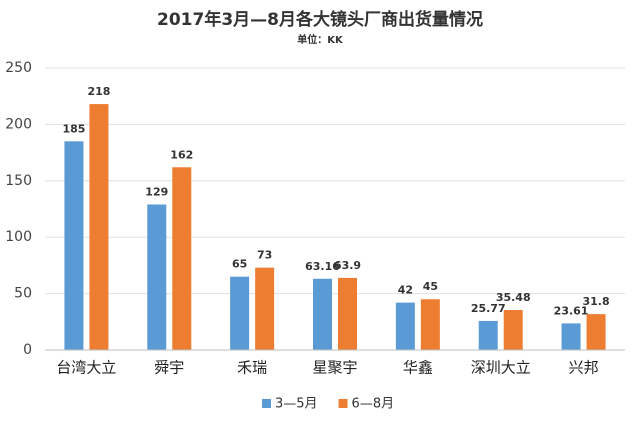 The image size is (640, 421). What do you see at coordinates (239, 264) in the screenshot?
I see `value-label: 65` at bounding box center [239, 264].